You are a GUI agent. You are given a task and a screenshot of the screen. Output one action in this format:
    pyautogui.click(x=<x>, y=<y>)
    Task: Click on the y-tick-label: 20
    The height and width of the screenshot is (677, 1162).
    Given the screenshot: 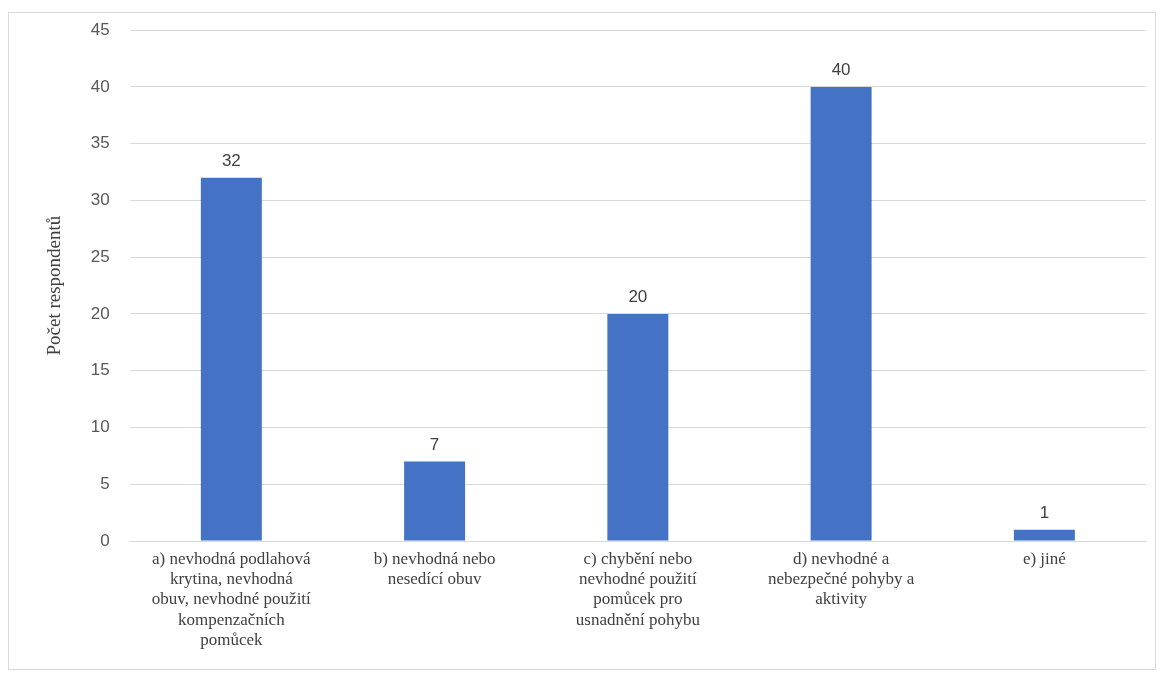 What is the action you would take?
    pyautogui.click(x=100, y=313)
    